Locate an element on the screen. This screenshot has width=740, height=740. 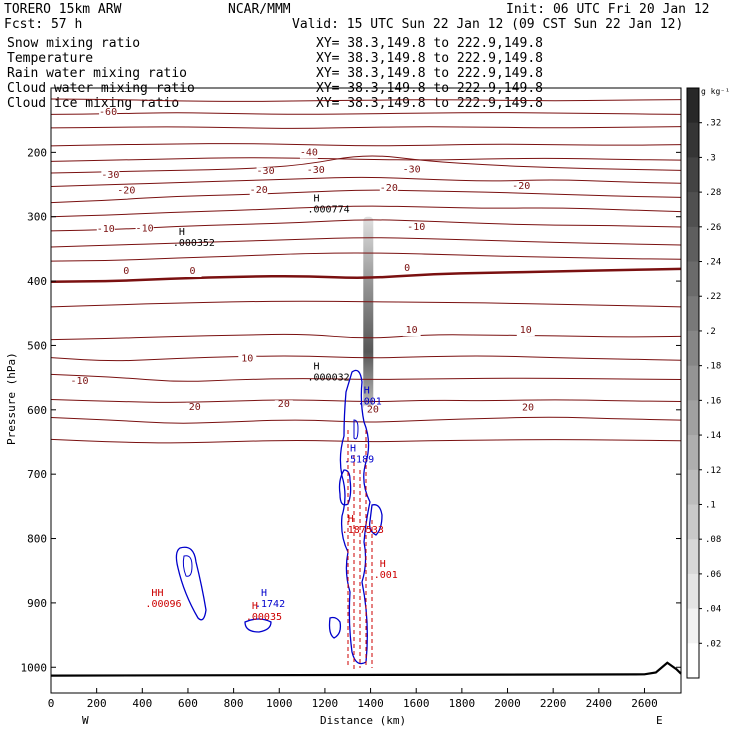
y-tick-label: 400 is located at coordinates (37, 281).